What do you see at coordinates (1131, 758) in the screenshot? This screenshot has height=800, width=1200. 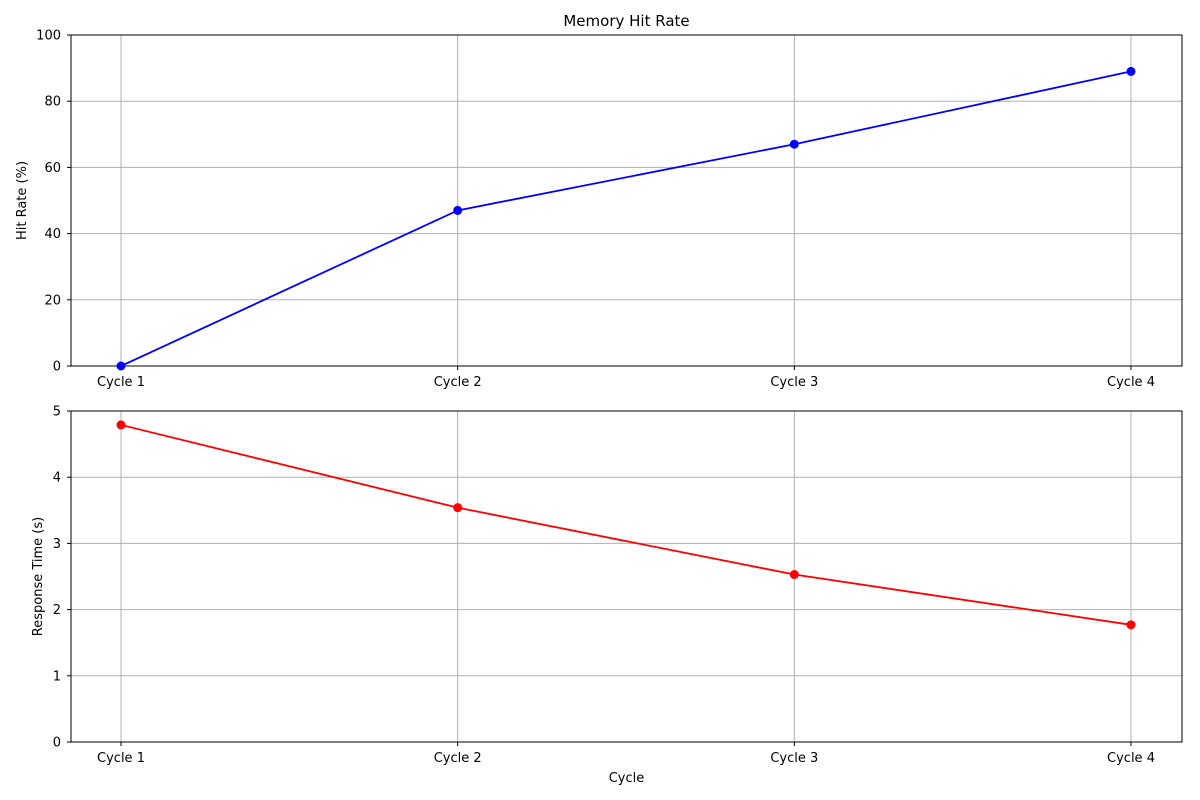 I see `response-time-x-tick-label: Cycle 4` at bounding box center [1131, 758].